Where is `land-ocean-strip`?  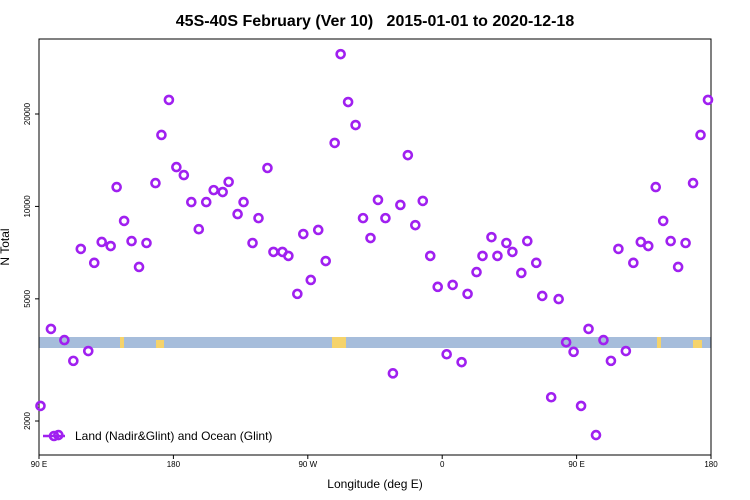
land-ocean-strip is located at coordinates (375, 342).